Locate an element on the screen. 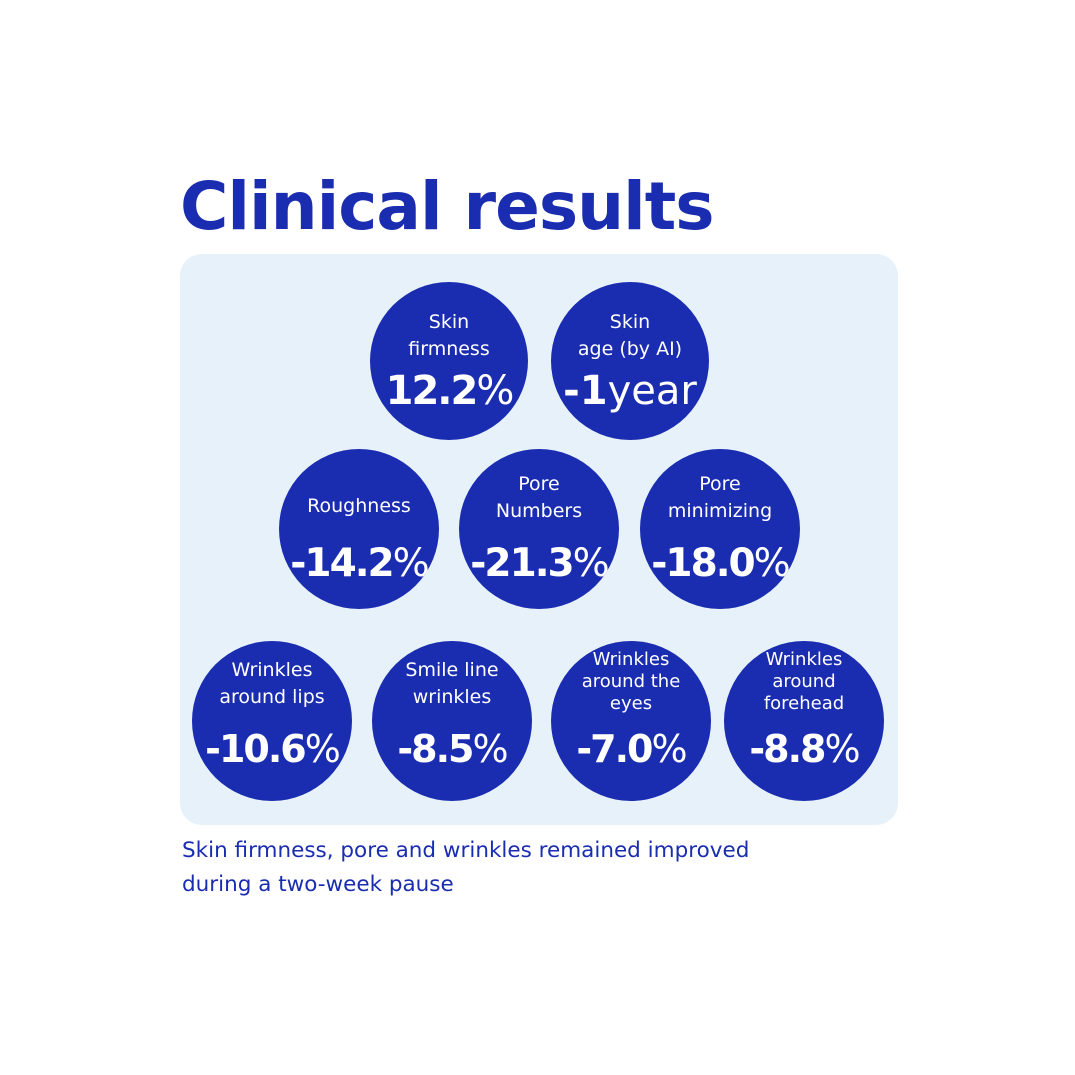 The height and width of the screenshot is (1075, 1075). result-skin-age: Skin age (by AI) -1year is located at coordinates (630, 361).